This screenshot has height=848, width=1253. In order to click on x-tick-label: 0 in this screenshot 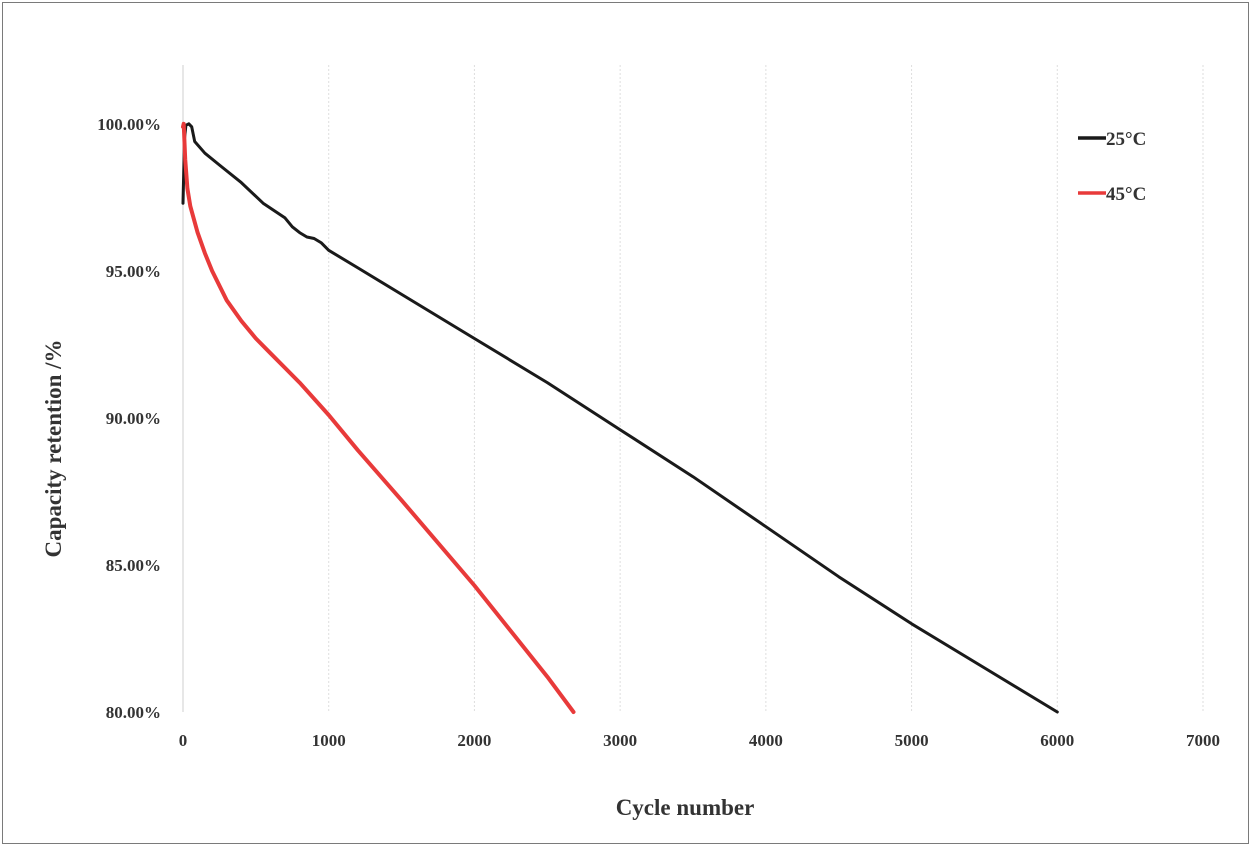, I will do `click(183, 740)`.